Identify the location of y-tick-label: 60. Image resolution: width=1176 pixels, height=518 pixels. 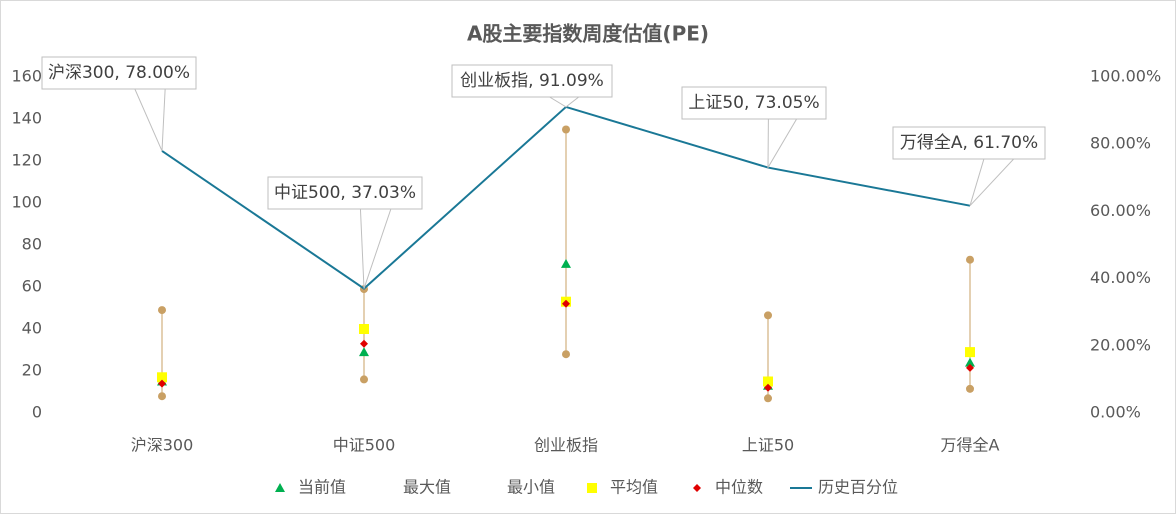
(32, 286).